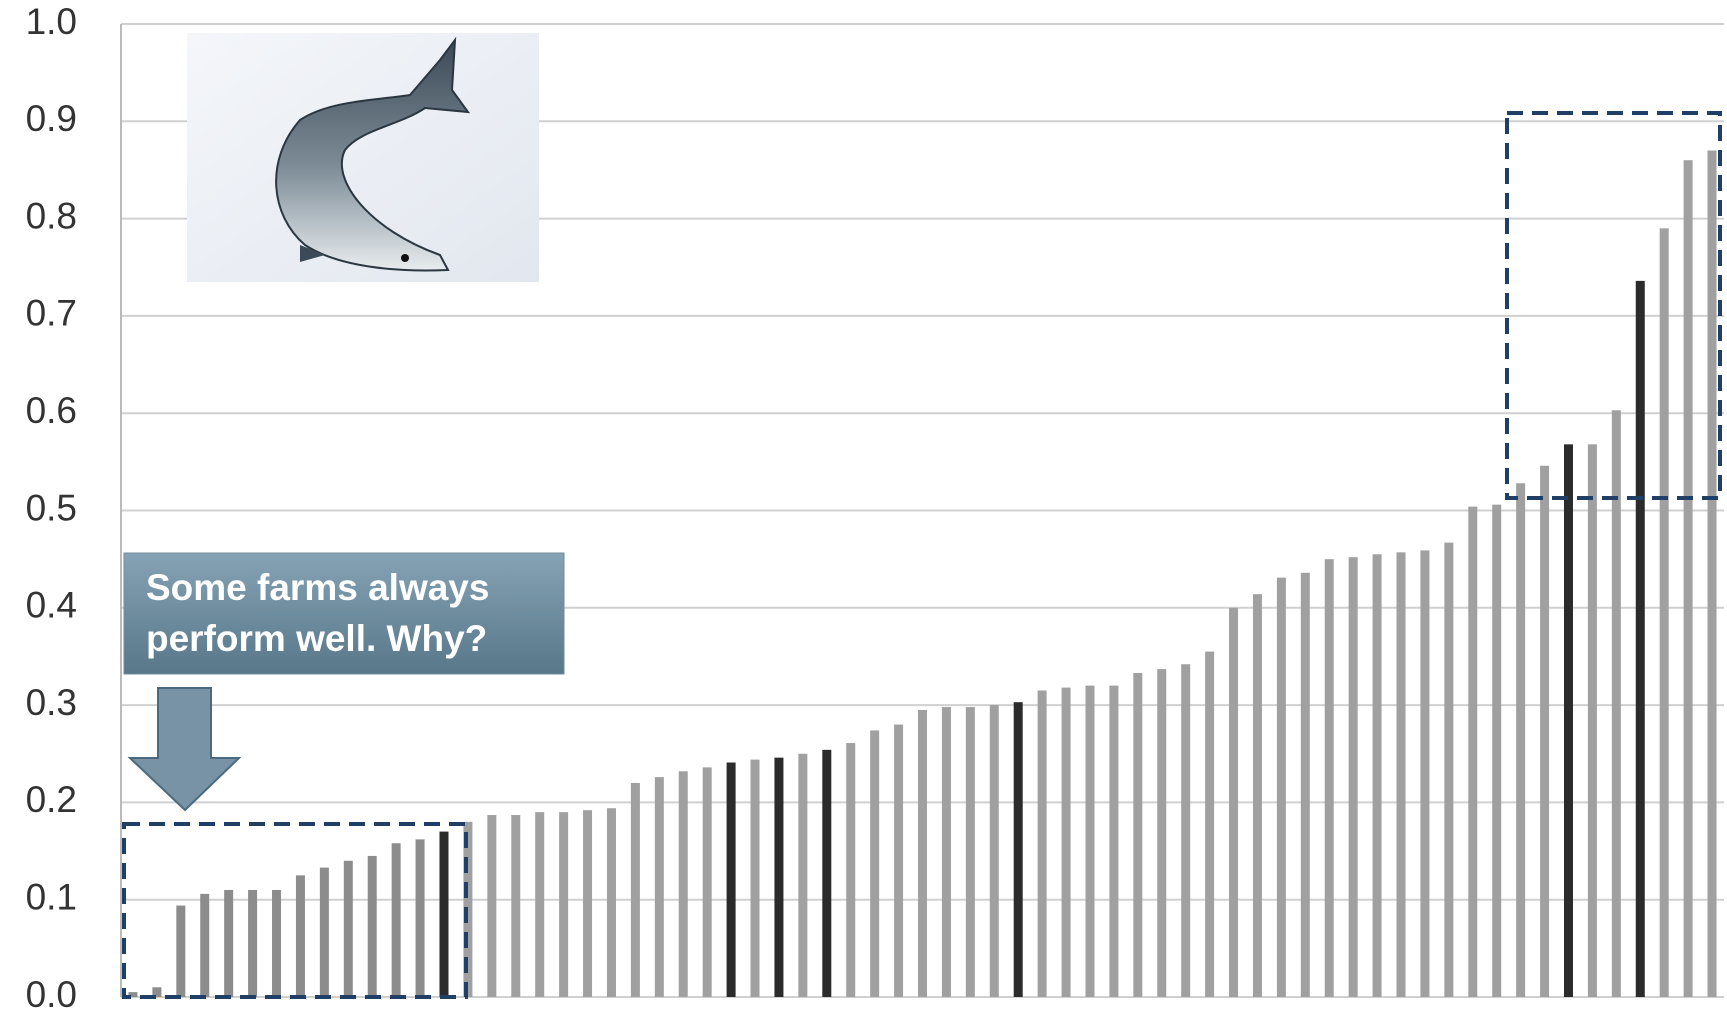 The image size is (1727, 1013). What do you see at coordinates (184, 749) in the screenshot?
I see `arrow` at bounding box center [184, 749].